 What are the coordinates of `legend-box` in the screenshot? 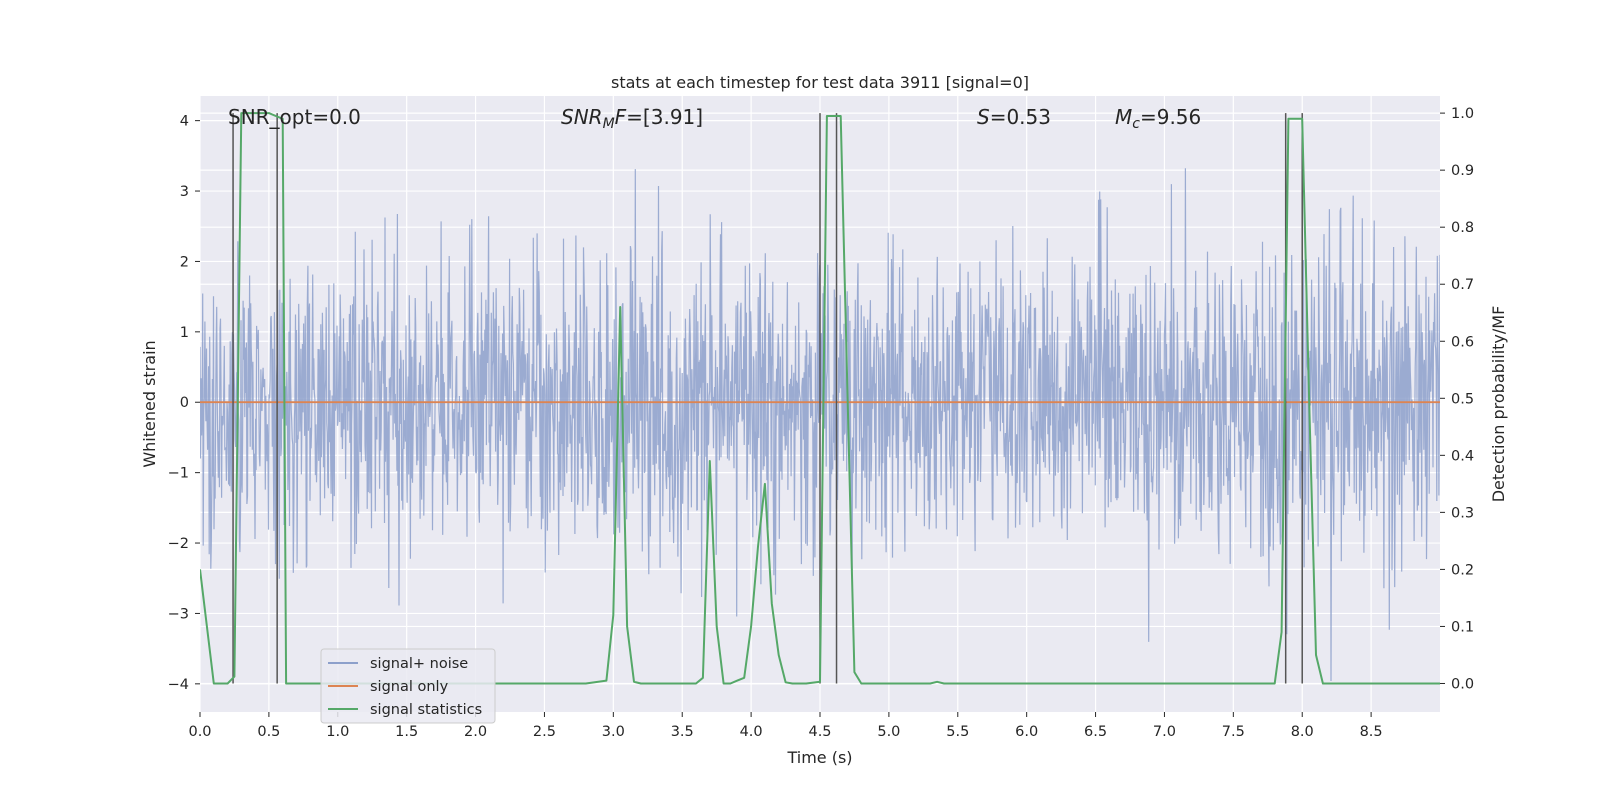 It's located at (408, 686).